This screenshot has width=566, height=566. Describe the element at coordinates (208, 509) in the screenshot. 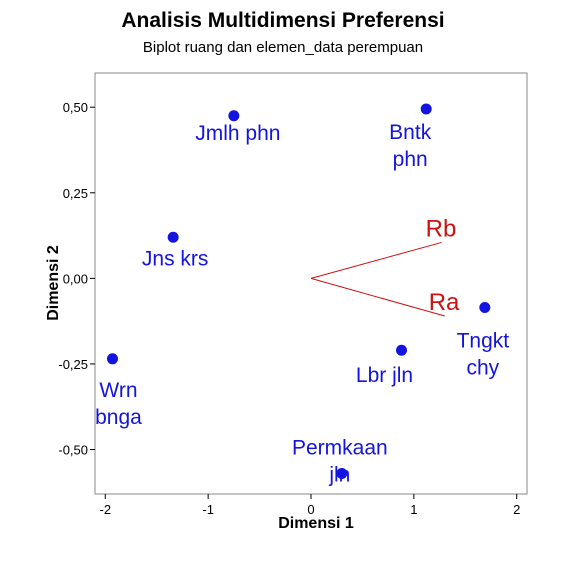

I see `x-tick-label: -1` at that location.